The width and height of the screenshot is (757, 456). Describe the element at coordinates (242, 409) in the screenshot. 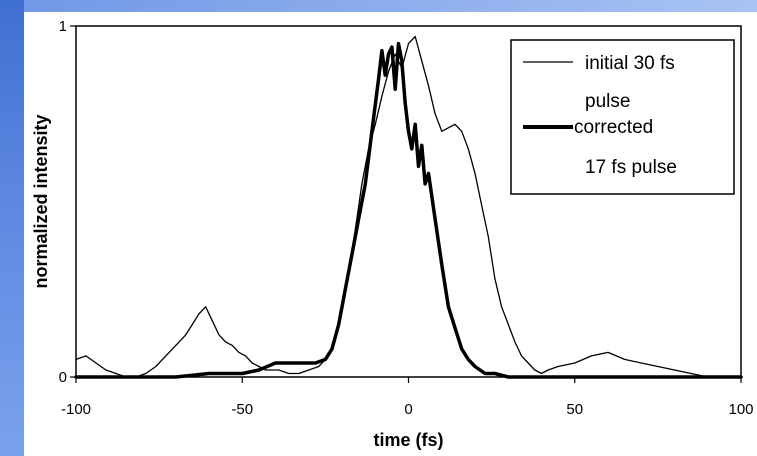

I see `x-tick-label: -50` at that location.